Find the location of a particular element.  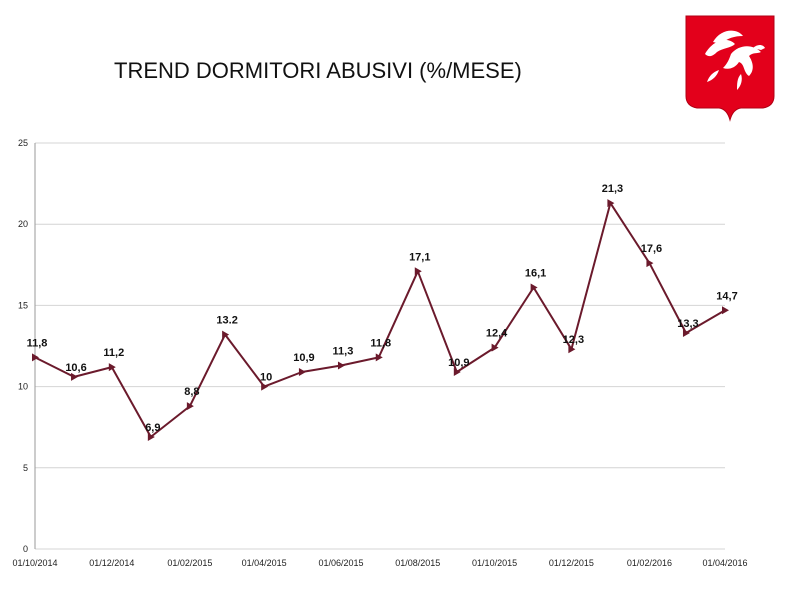

y-tick-label: 25 is located at coordinates (23, 143).